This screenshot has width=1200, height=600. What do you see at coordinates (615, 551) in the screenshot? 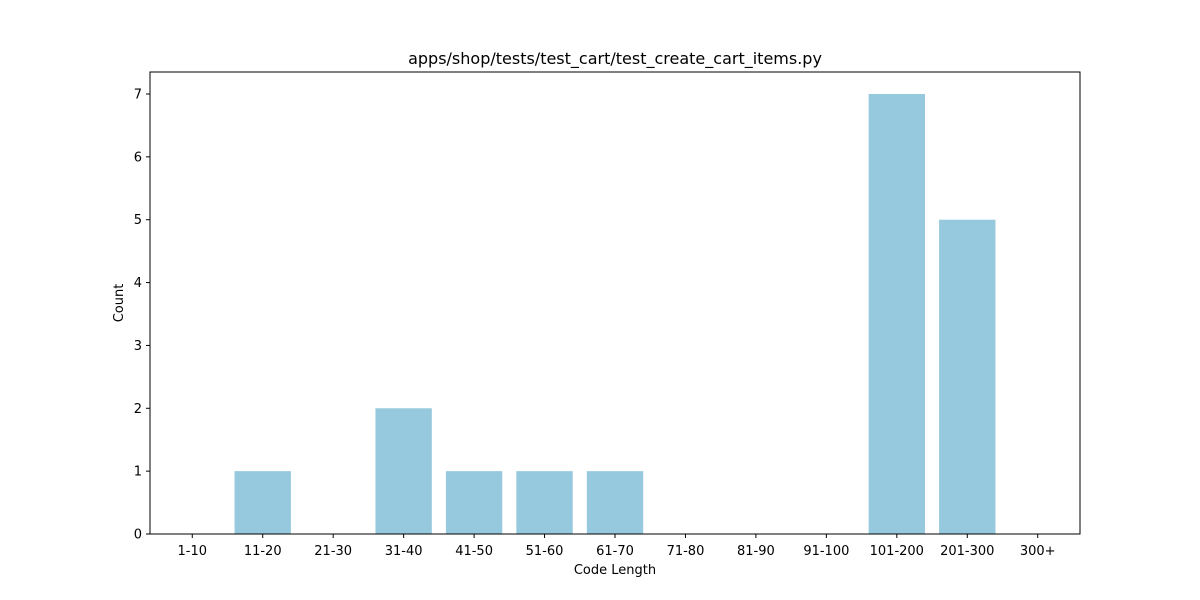
I see `x-tick-label: 61-70` at bounding box center [615, 551].